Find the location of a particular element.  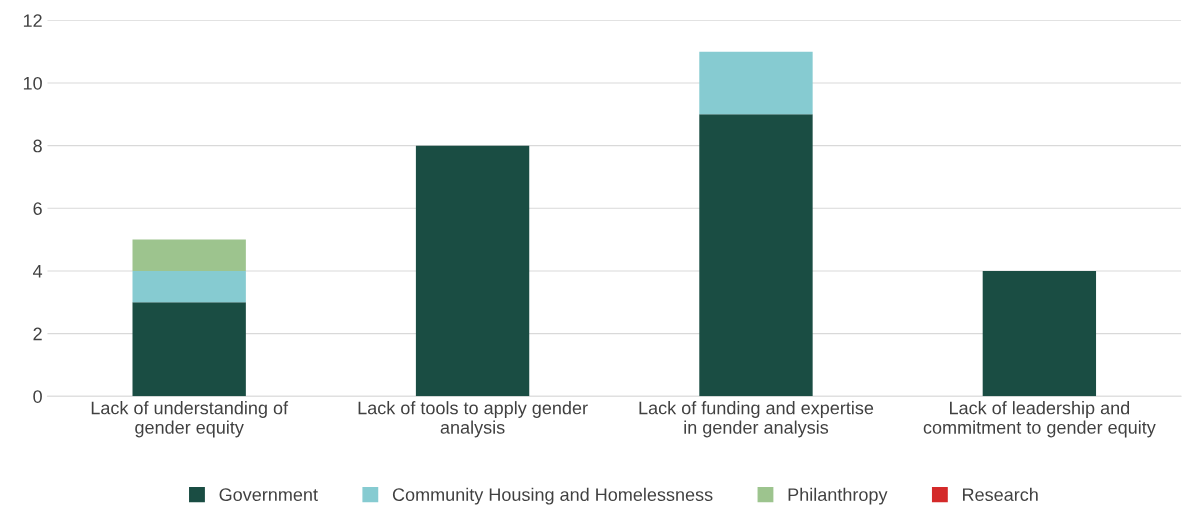

y-tick-label: 2 is located at coordinates (37, 334).